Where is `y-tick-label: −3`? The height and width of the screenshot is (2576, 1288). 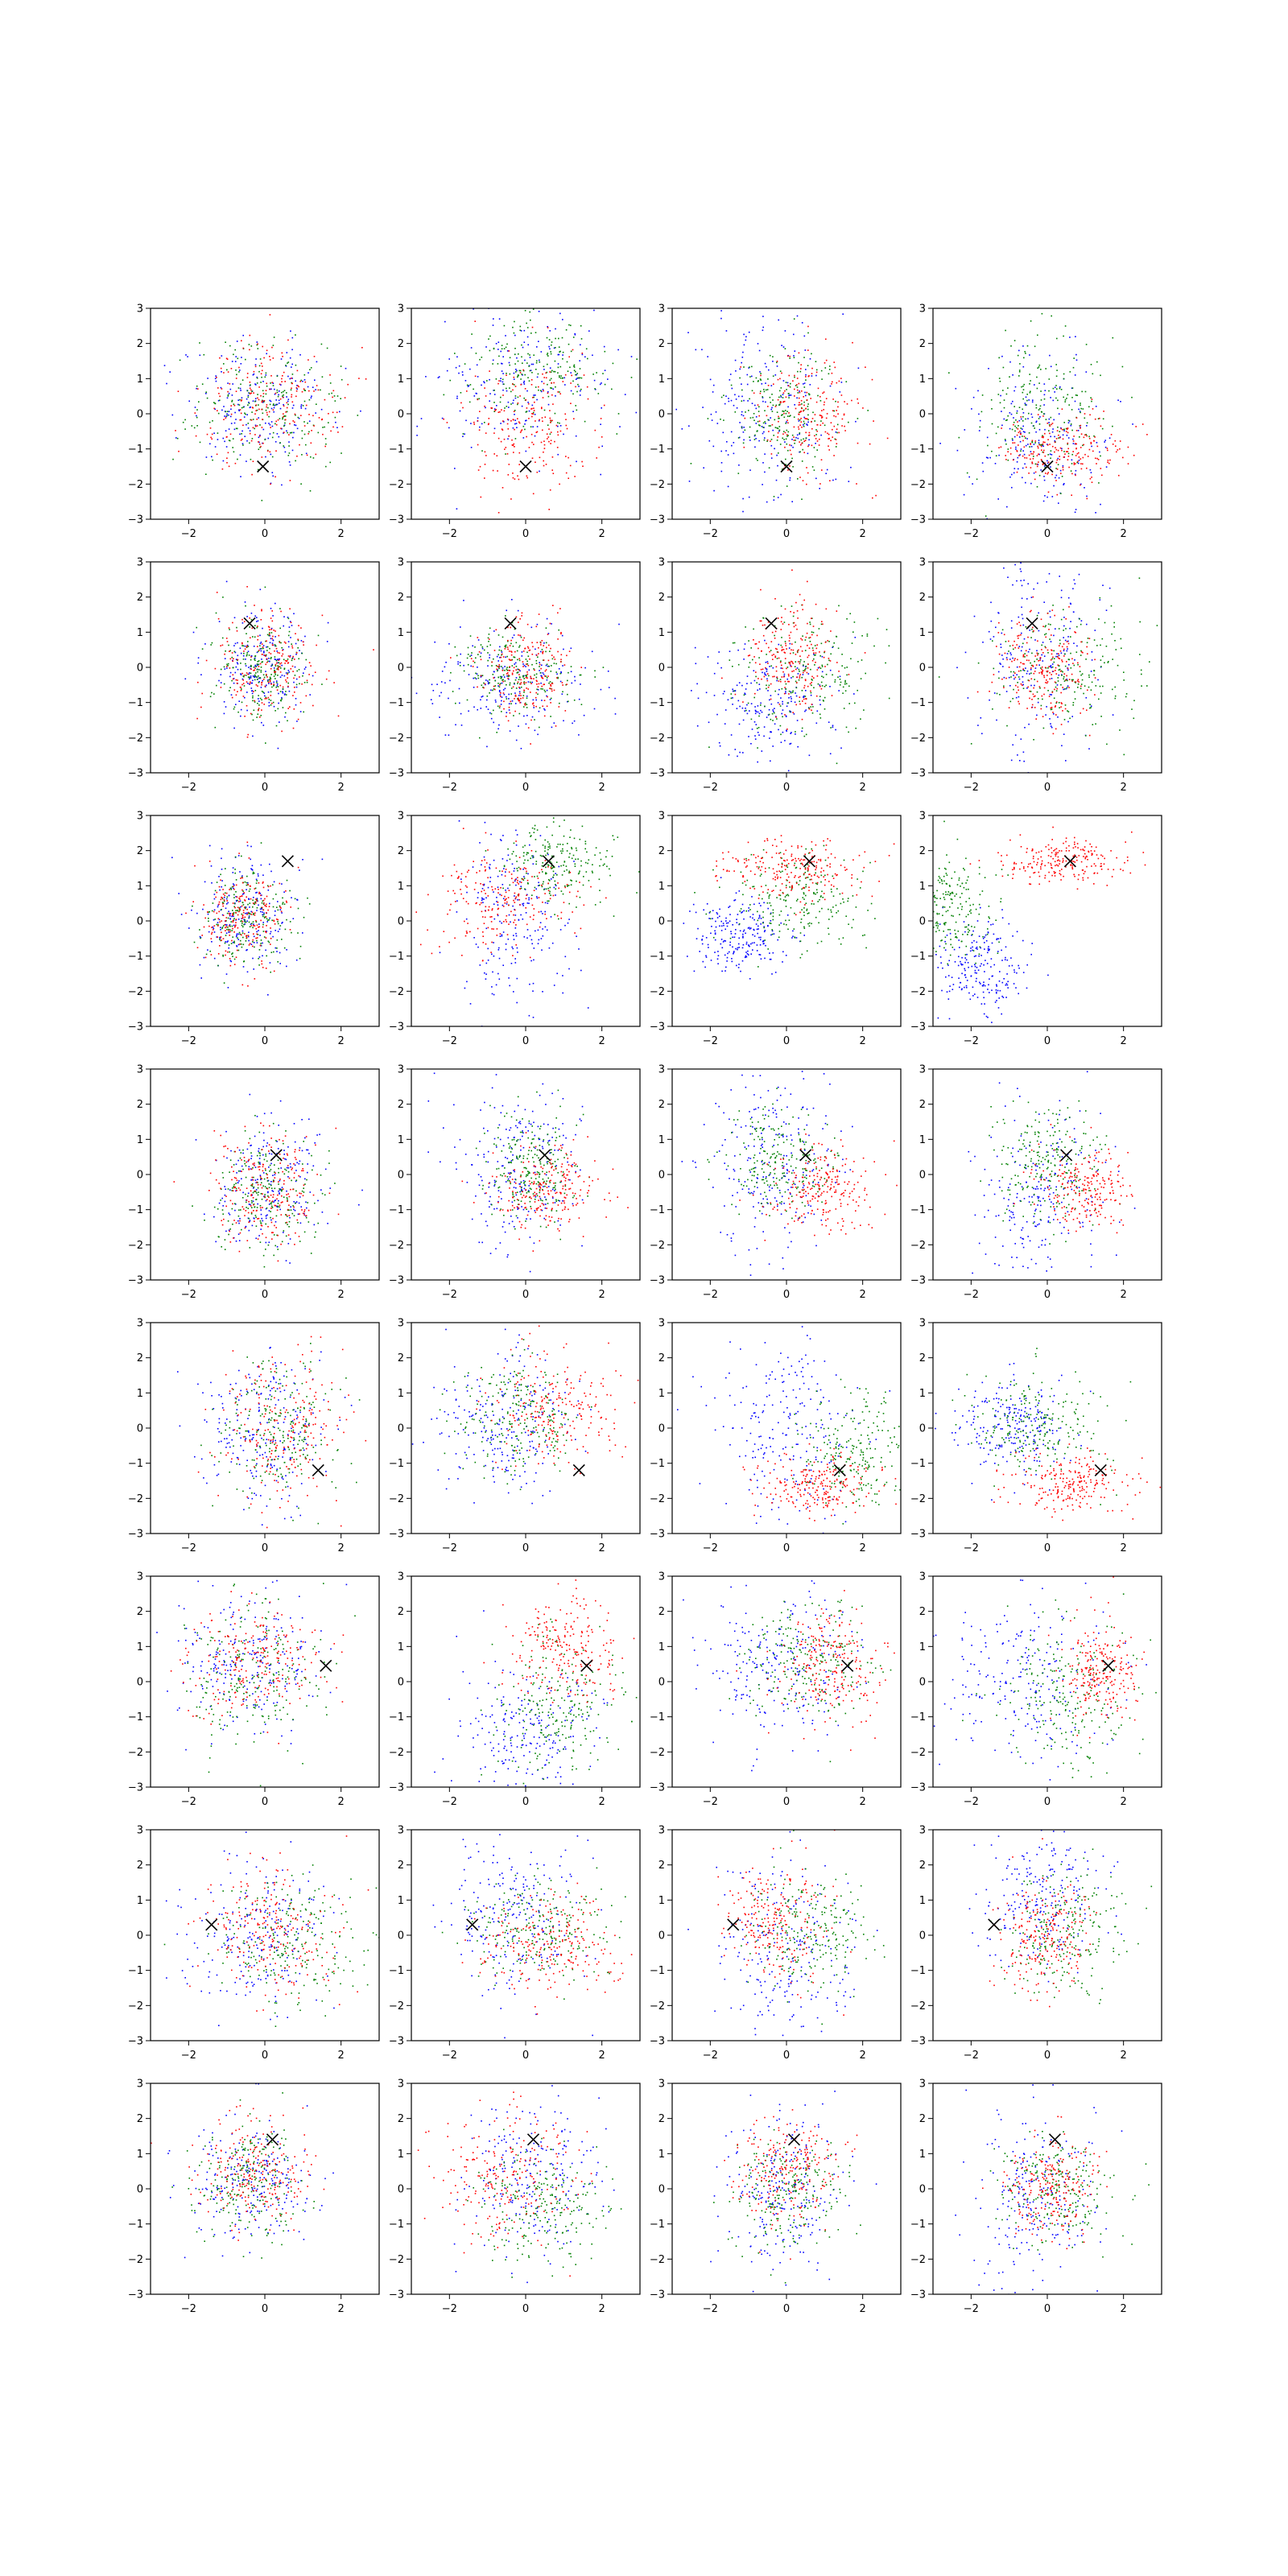 y-tick-label: −3 is located at coordinates (396, 774).